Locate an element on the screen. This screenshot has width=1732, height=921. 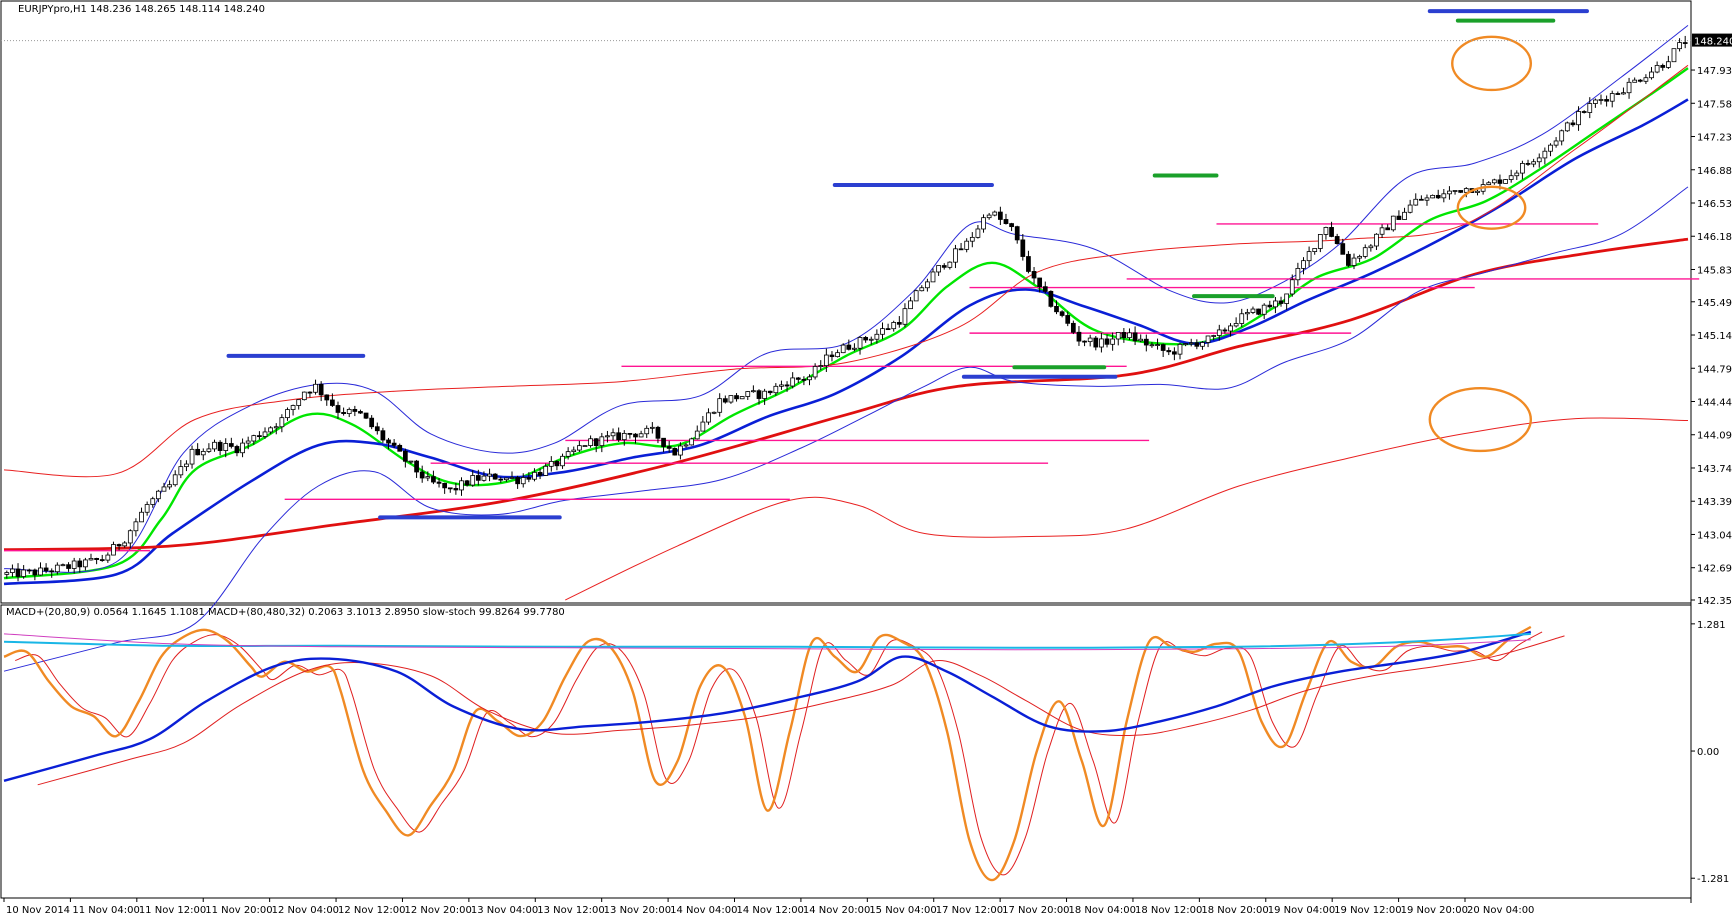
time-tick-label: 13 Nov 20:00 is located at coordinates (637, 910).